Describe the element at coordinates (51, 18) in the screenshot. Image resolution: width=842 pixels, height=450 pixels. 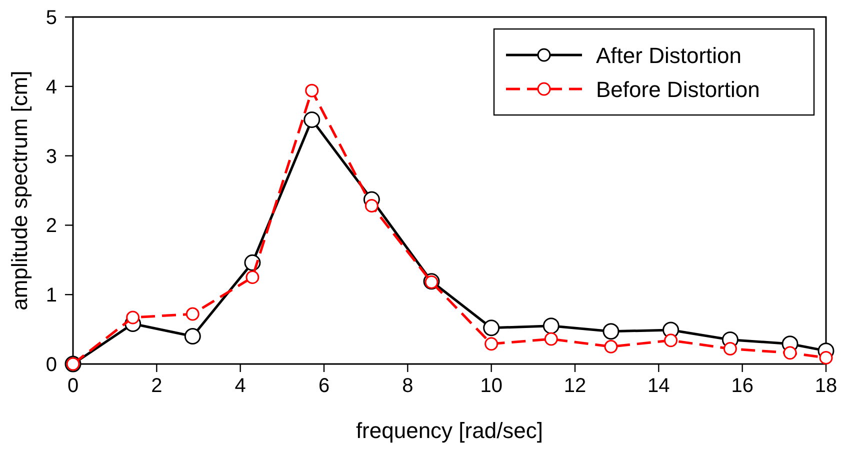
I see `y-tick-label: 5` at that location.